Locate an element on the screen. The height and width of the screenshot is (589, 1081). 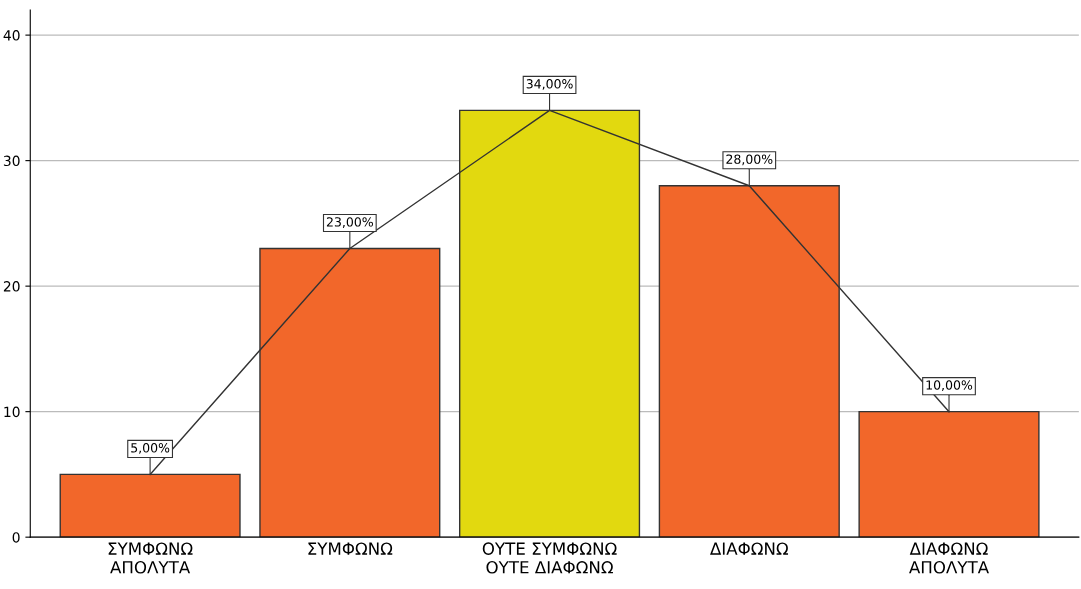
data-label: 5,00% is located at coordinates (150, 448).